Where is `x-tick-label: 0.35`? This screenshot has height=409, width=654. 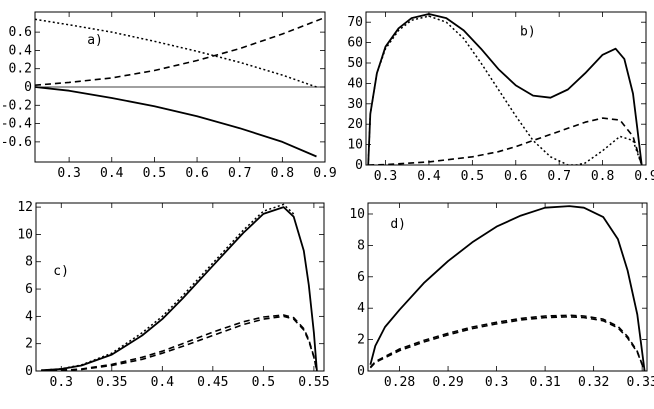
x-tick-label: 0.35 is located at coordinates (111, 382).